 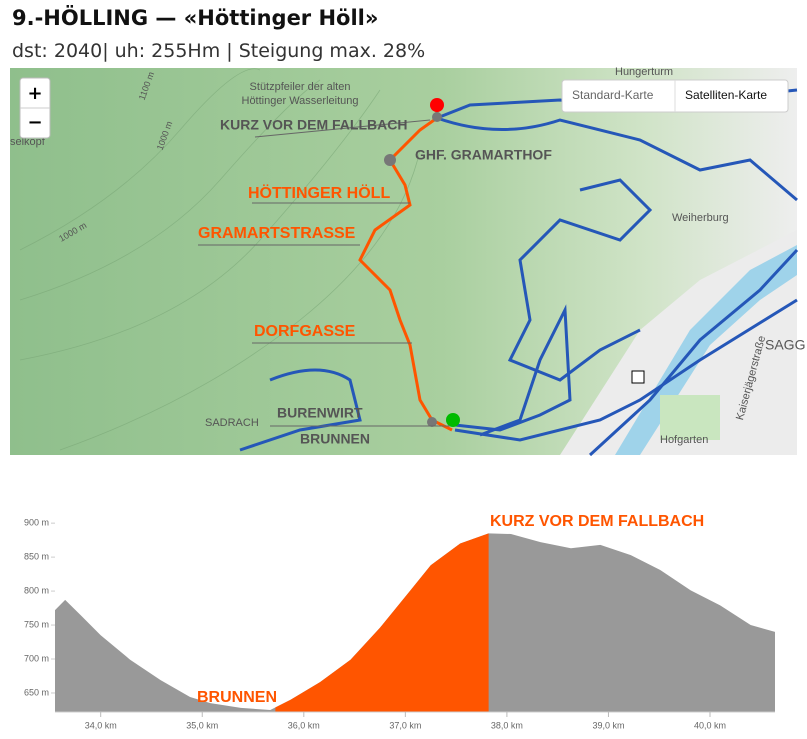 I want to click on route-label: DORFGASSE, so click(x=305, y=331).